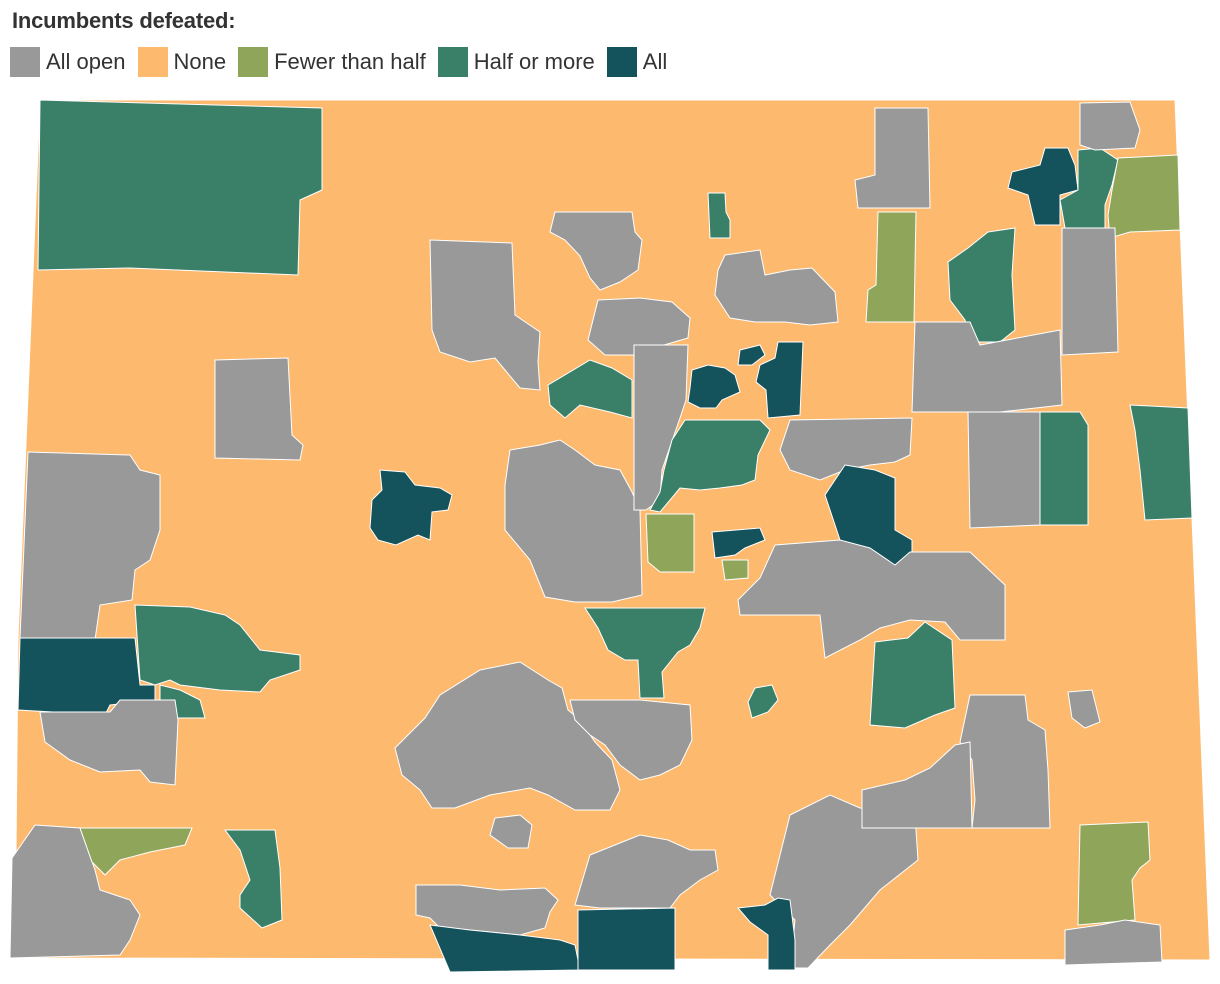 The height and width of the screenshot is (984, 1220). I want to click on district-weld-central, so click(891, 267).